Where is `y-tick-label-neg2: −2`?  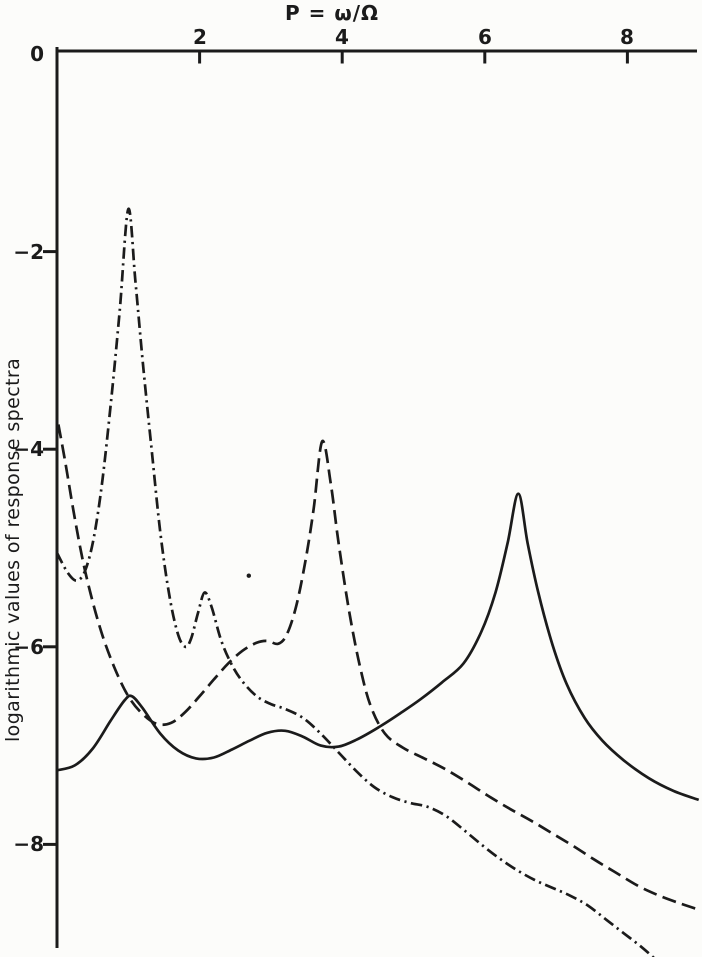 y-tick-label-neg2: −2 is located at coordinates (28, 252).